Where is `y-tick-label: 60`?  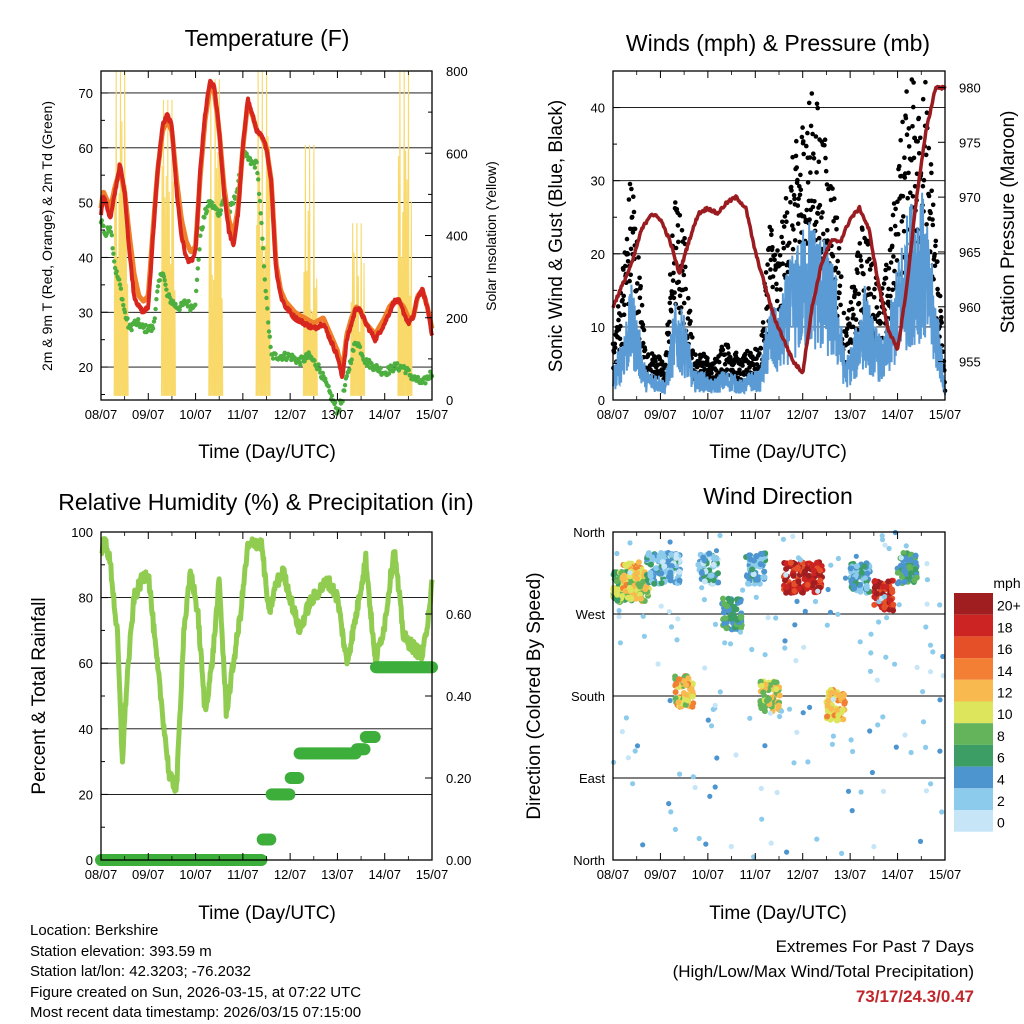 y-tick-label: 60 is located at coordinates (86, 663).